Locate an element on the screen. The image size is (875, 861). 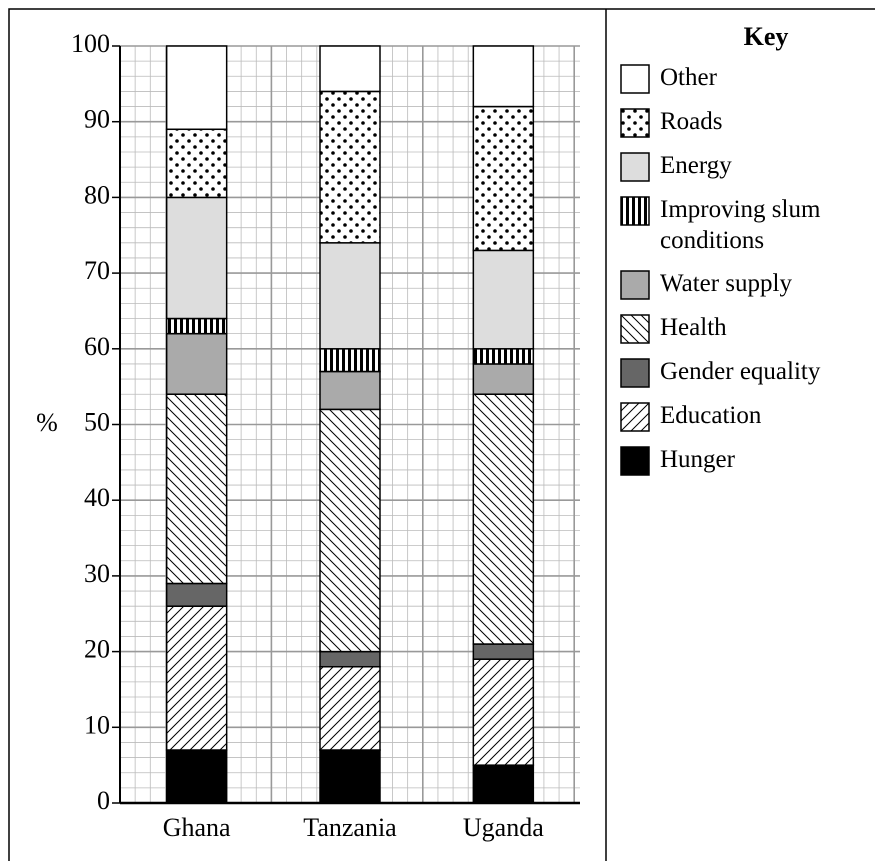
legend-item: Education is located at coordinates (746, 416).